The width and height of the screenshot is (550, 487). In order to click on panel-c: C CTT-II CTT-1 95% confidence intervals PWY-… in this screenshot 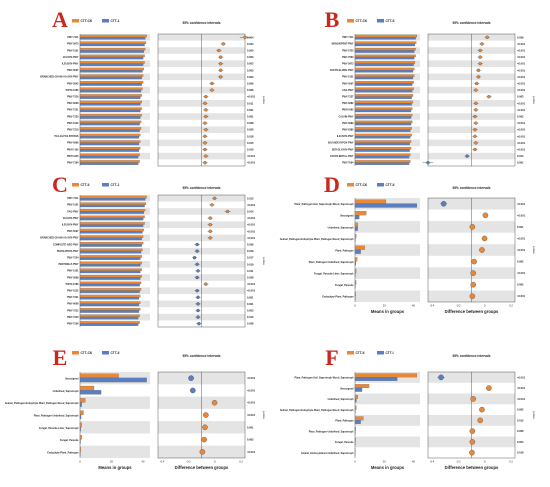, I will do `click(152, 250)`.